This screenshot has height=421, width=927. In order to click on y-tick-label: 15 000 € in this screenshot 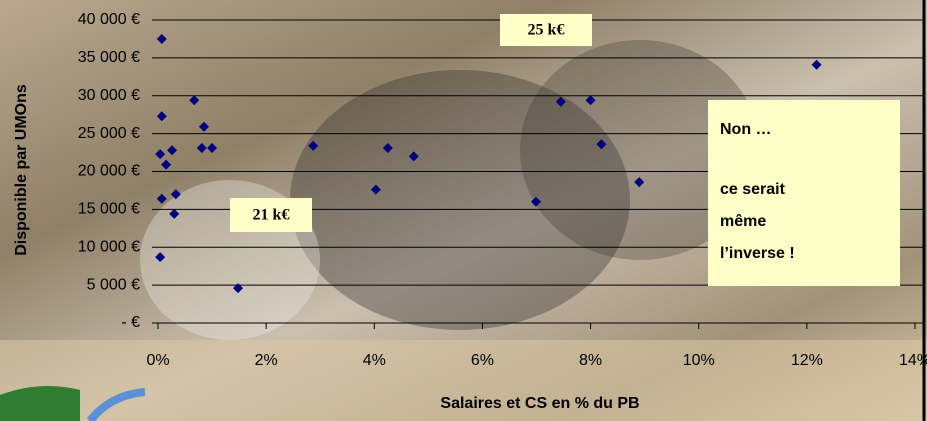, I will do `click(109, 209)`.